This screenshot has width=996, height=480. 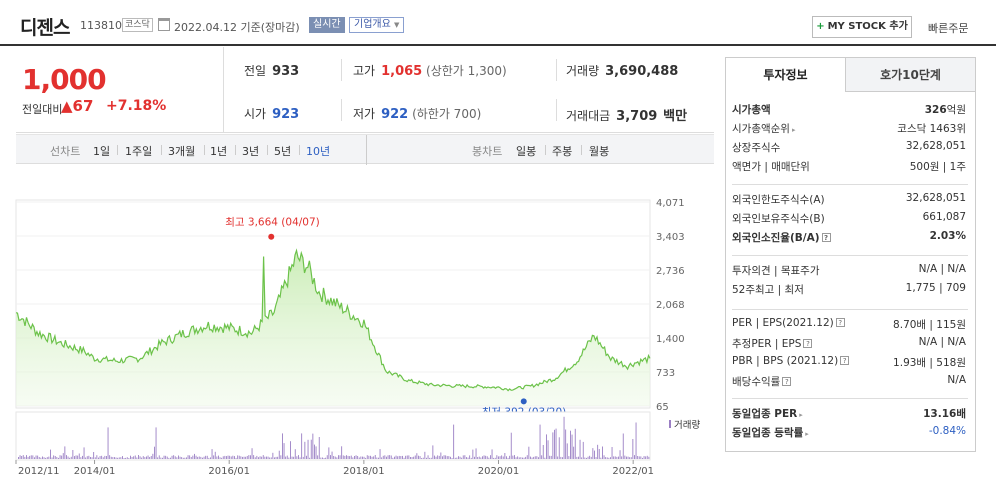 I want to click on change-amount: 67, so click(x=83, y=106).